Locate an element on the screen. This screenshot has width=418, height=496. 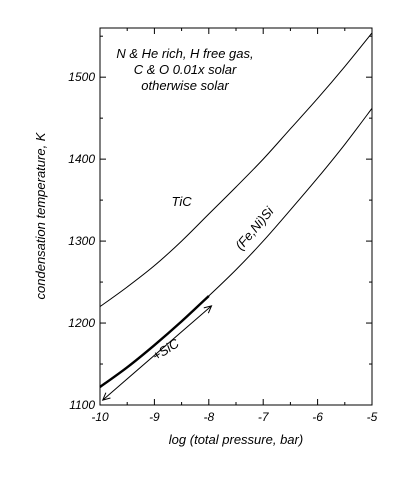
x-tick-label: -5 is located at coordinates (372, 417).